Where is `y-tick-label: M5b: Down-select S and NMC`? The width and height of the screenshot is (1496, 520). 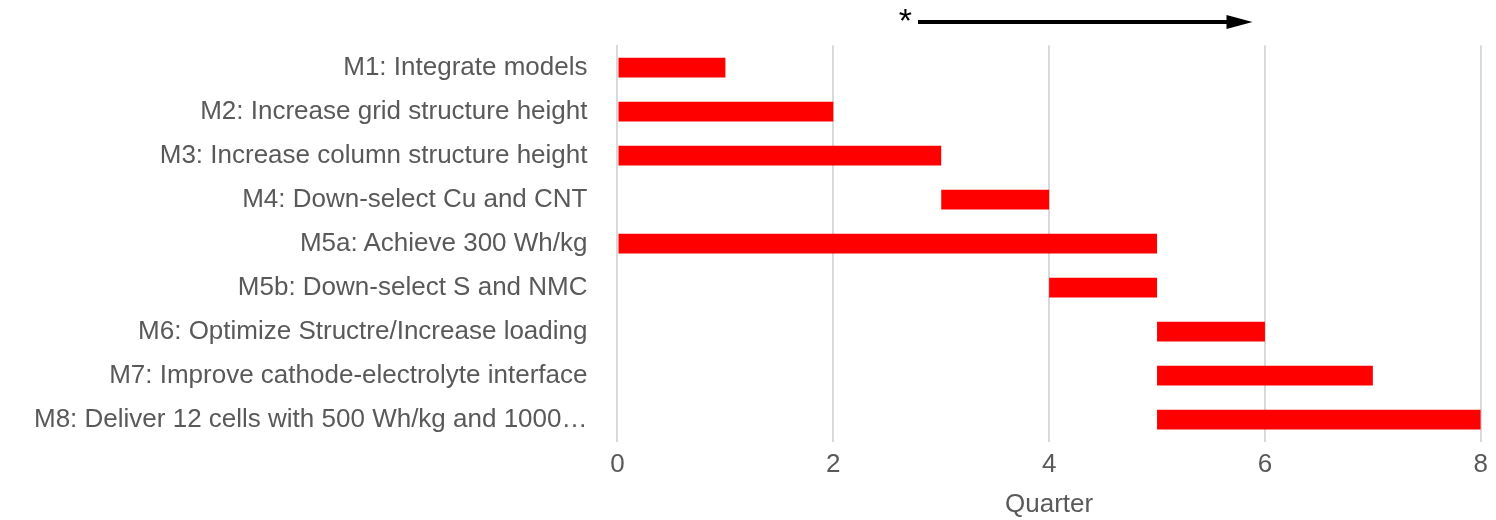
y-tick-label: M5b: Down-select S and NMC is located at coordinates (412, 285).